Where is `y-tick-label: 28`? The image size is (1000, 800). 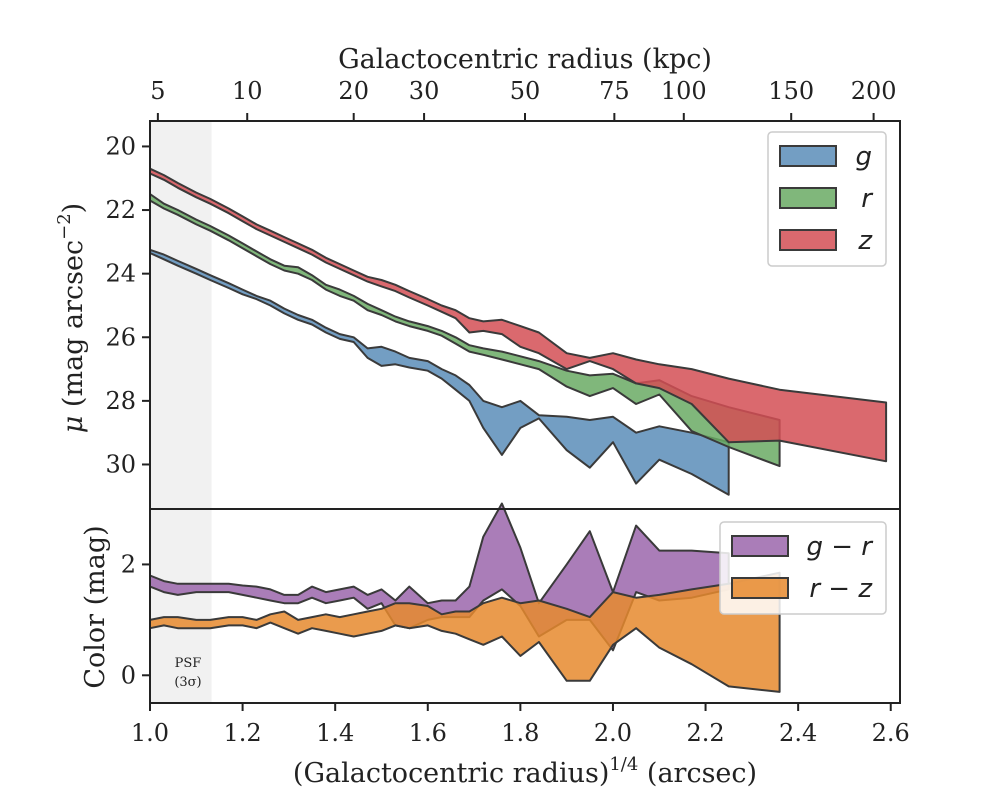
y-tick-label: 28 is located at coordinates (120, 401).